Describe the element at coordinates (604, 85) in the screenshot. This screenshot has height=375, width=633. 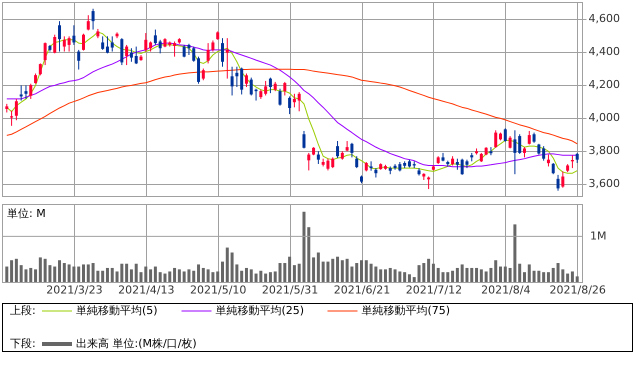
I see `y-tick-label: 4,200` at that location.